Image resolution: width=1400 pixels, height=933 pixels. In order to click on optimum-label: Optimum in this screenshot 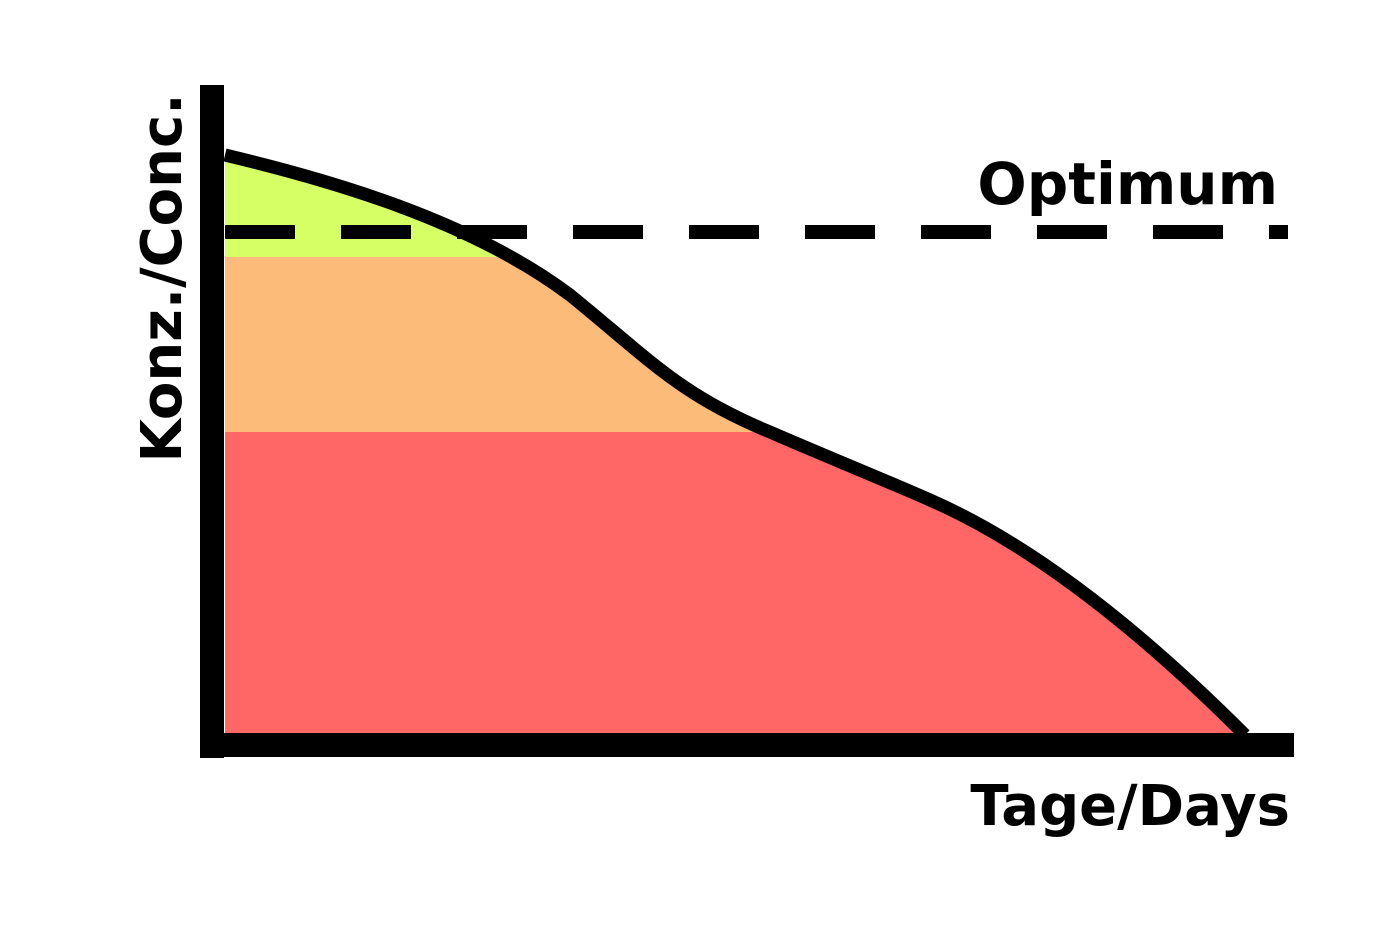, I will do `click(1127, 184)`.